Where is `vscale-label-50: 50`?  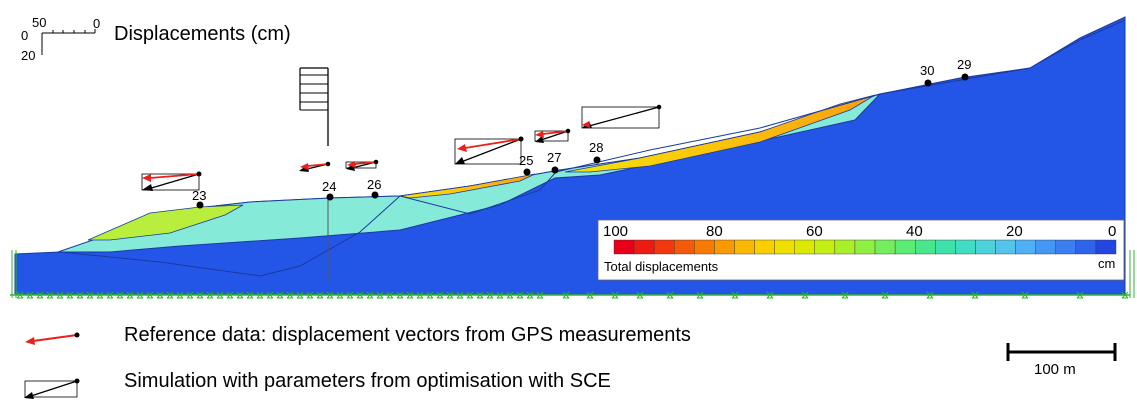
vscale-label-50: 50 is located at coordinates (39, 22).